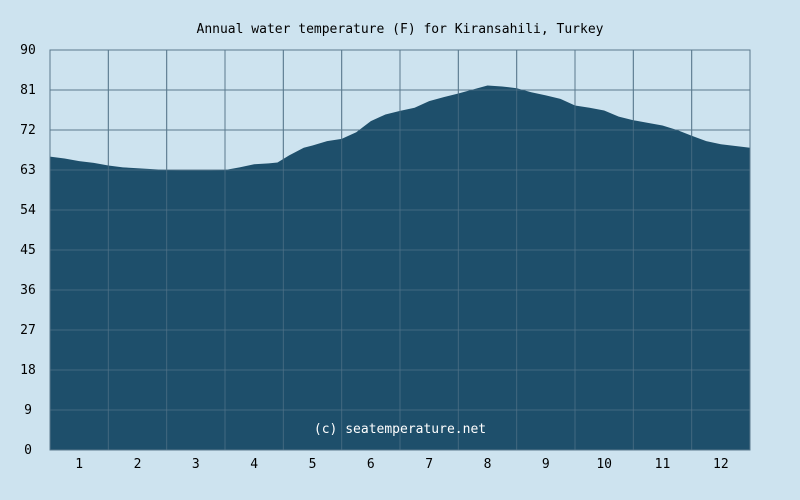  I want to click on x-tick-label: 11, so click(663, 464).